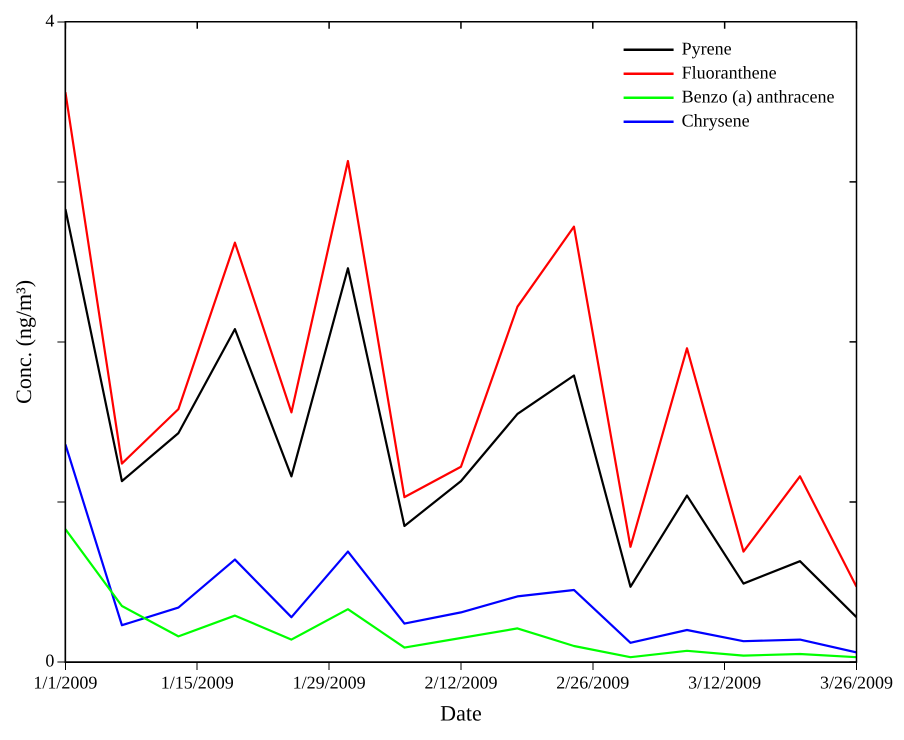  I want to click on x-tick-label: 1/29/2009, so click(329, 682).